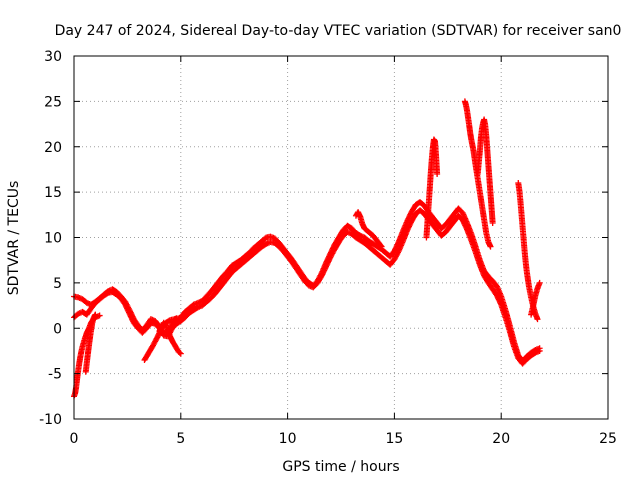 The image size is (640, 480). What do you see at coordinates (368, 229) in the screenshot?
I see `series-track-l` at bounding box center [368, 229].